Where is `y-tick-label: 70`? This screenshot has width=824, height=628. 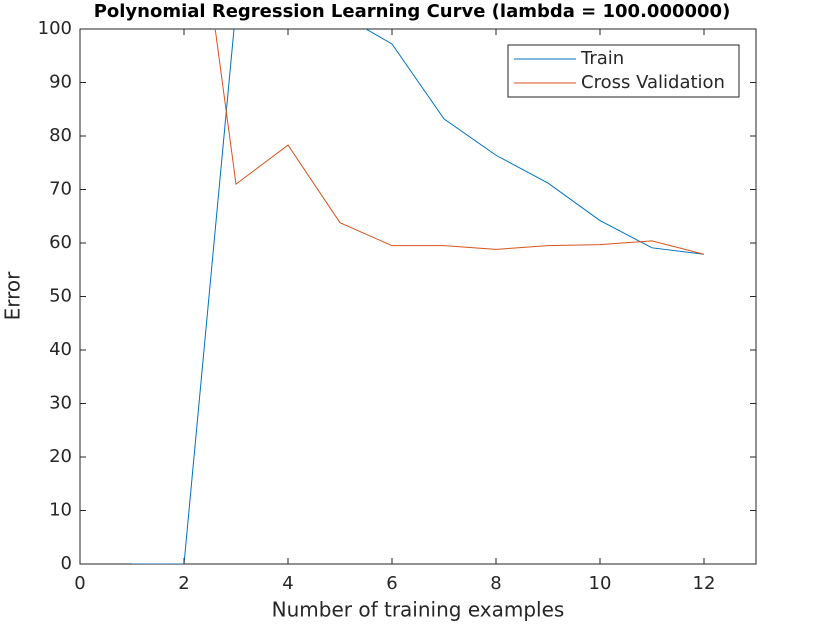 y-tick-label: 70 is located at coordinates (60, 189).